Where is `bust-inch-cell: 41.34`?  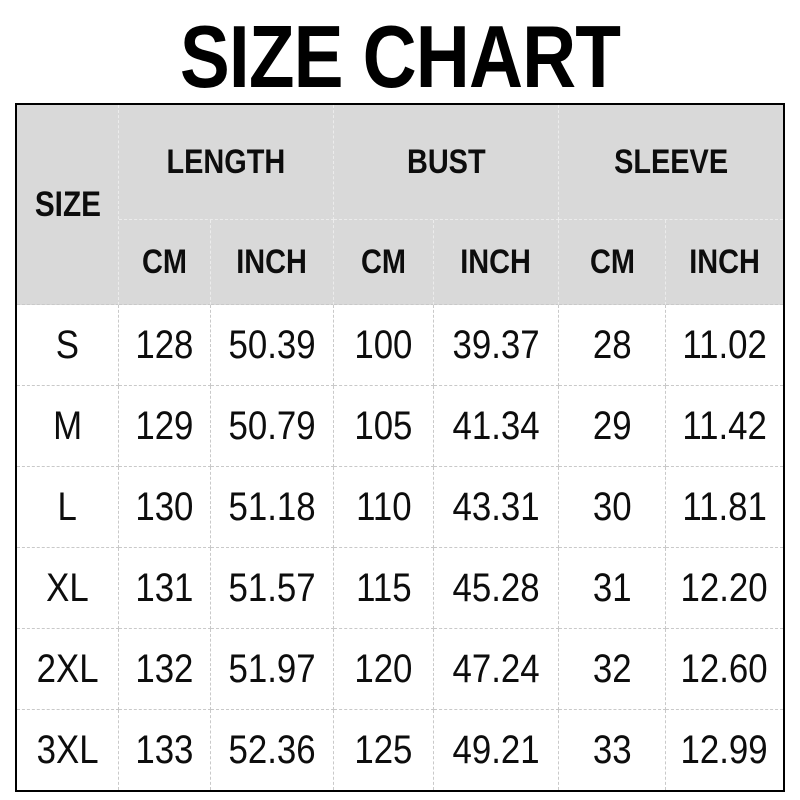
bust-inch-cell: 41.34 is located at coordinates (496, 426).